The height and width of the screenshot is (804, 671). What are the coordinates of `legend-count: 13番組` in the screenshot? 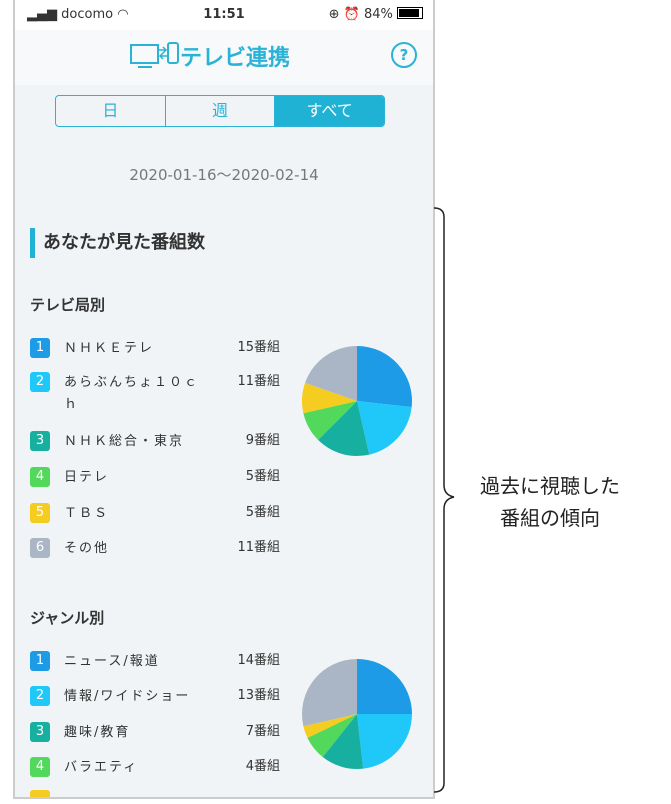 It's located at (258, 695).